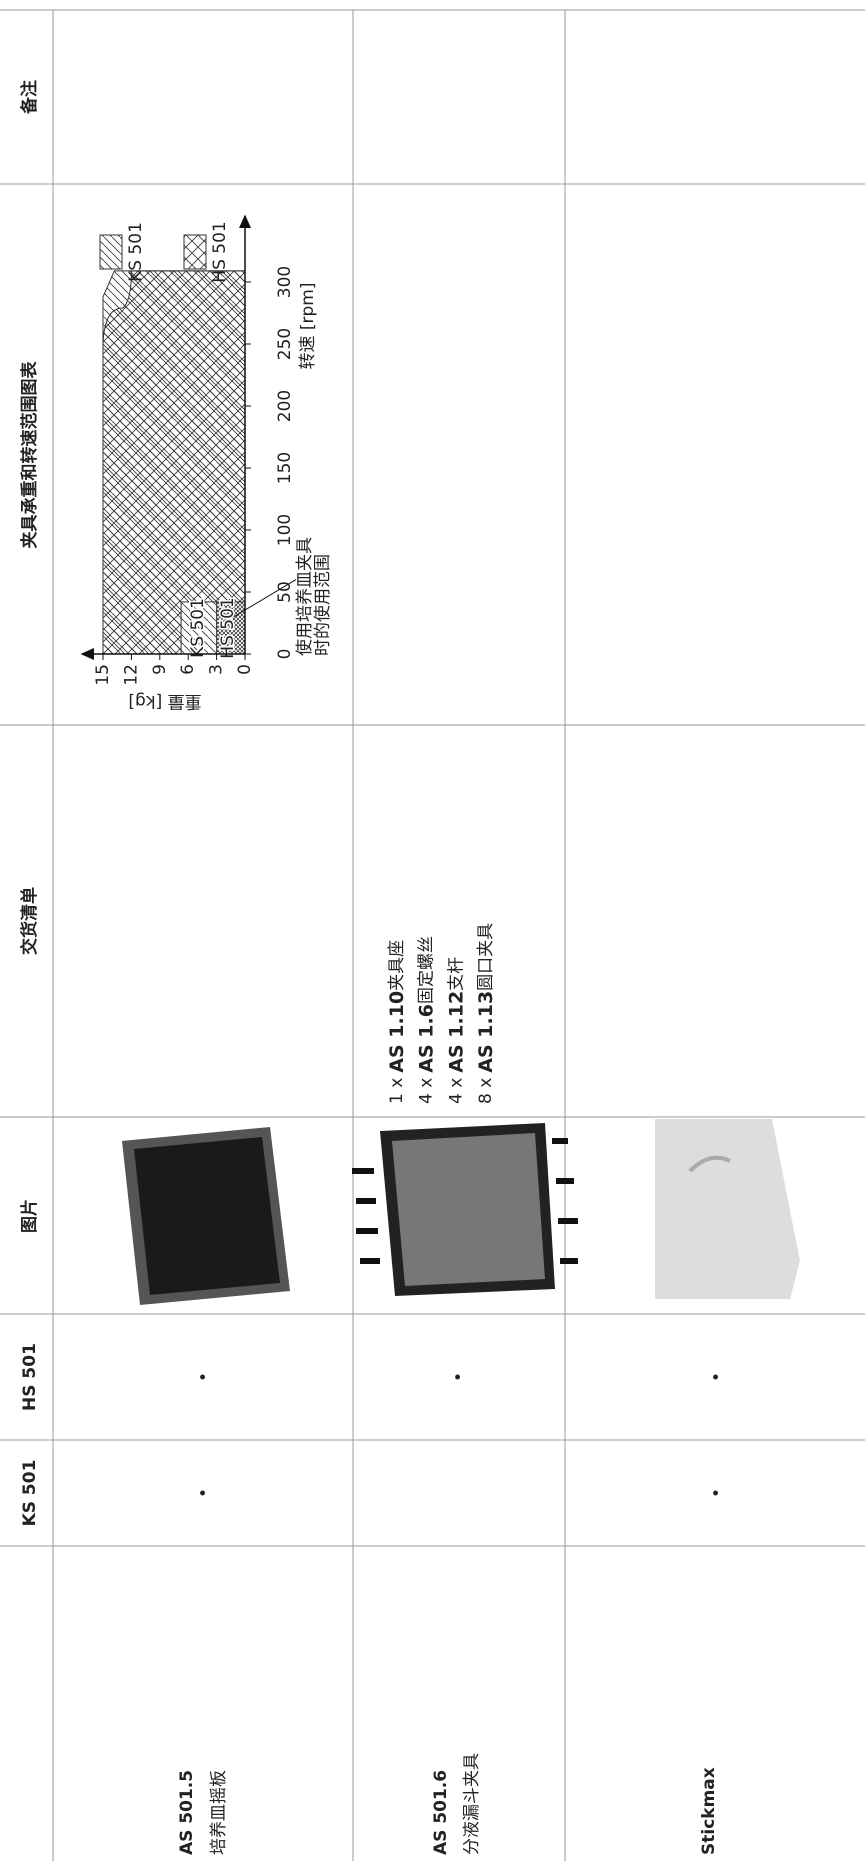  I want to click on delivery-item: 1 x AS 1.10夹具座, so click(397, 1022).